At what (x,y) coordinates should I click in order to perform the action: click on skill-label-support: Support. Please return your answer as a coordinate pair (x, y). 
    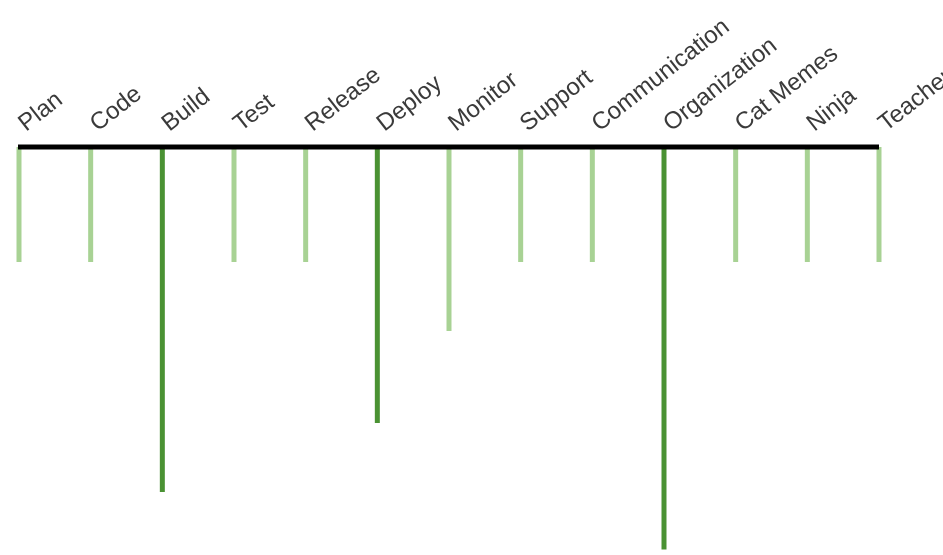
    Looking at the image, I should click on (556, 99).